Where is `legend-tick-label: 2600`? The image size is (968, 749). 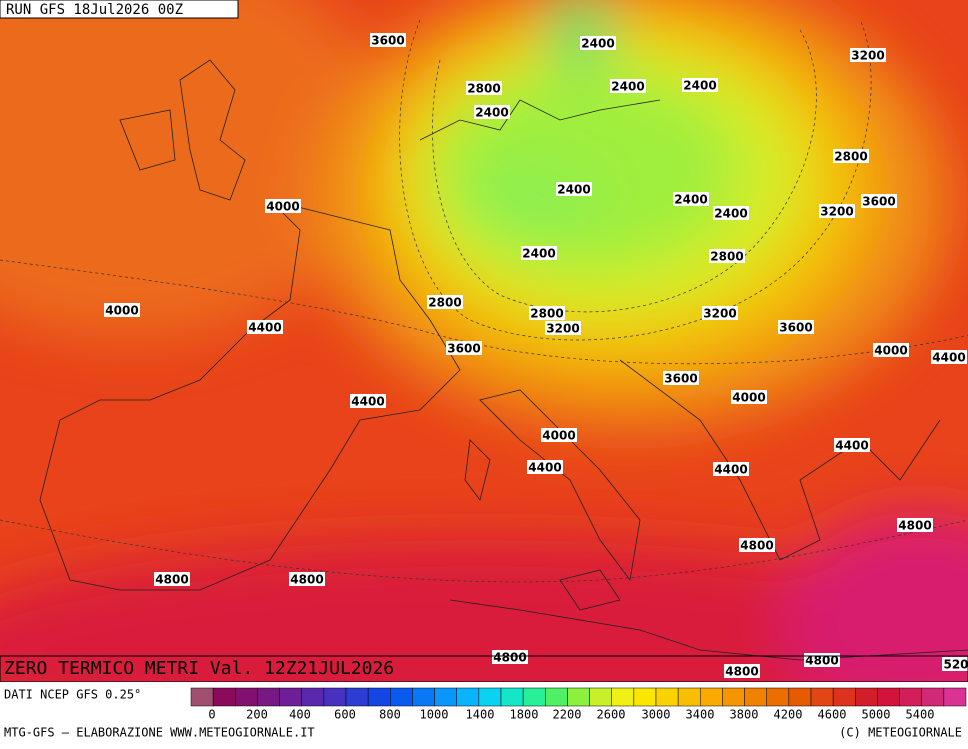
legend-tick-label: 2600 is located at coordinates (611, 715).